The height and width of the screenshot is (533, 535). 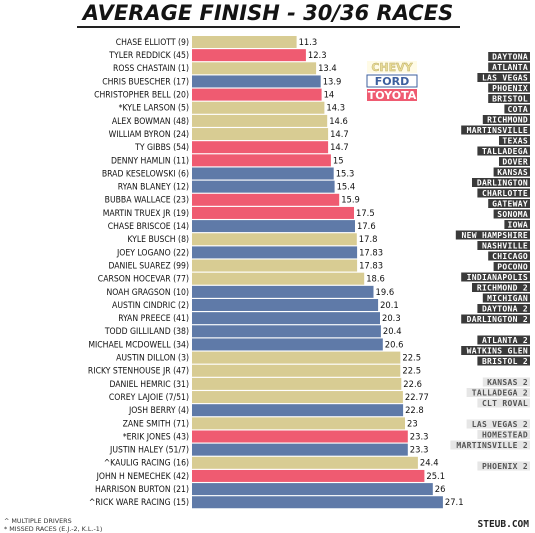 I want to click on track-label-talladega: TALLADEGA, so click(x=505, y=151).